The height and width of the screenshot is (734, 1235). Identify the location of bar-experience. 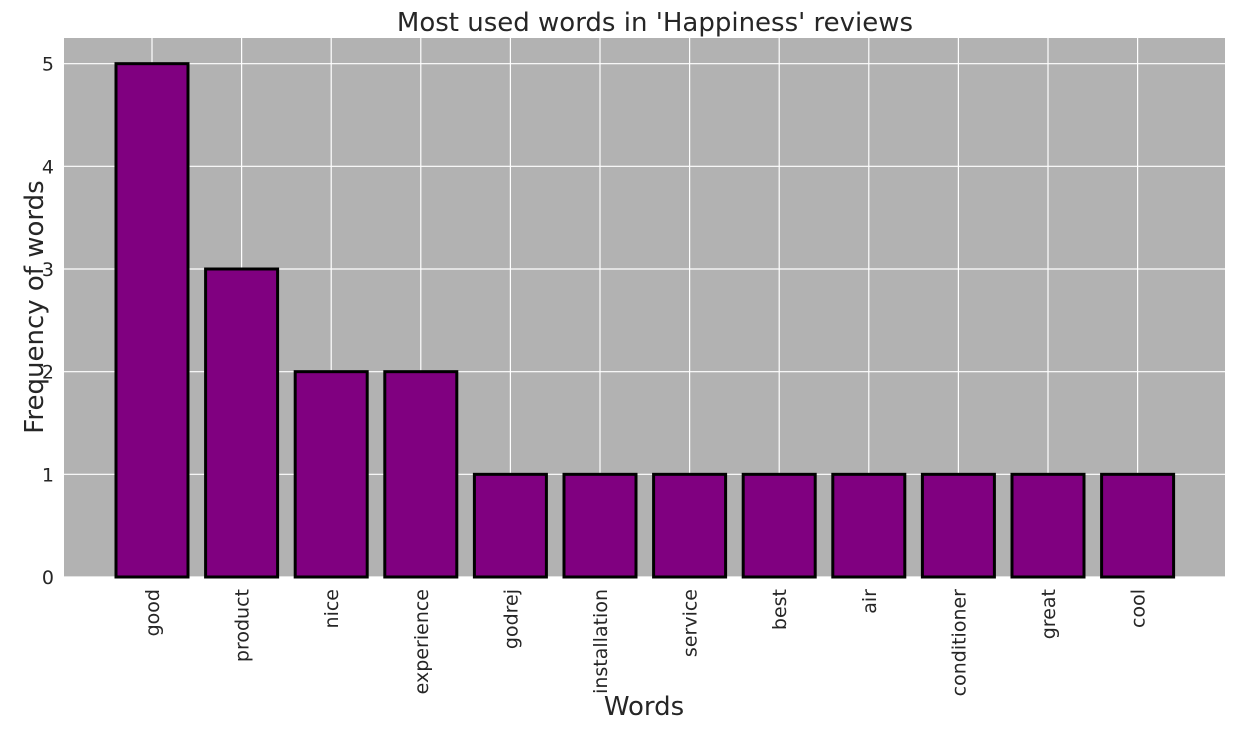
(421, 474).